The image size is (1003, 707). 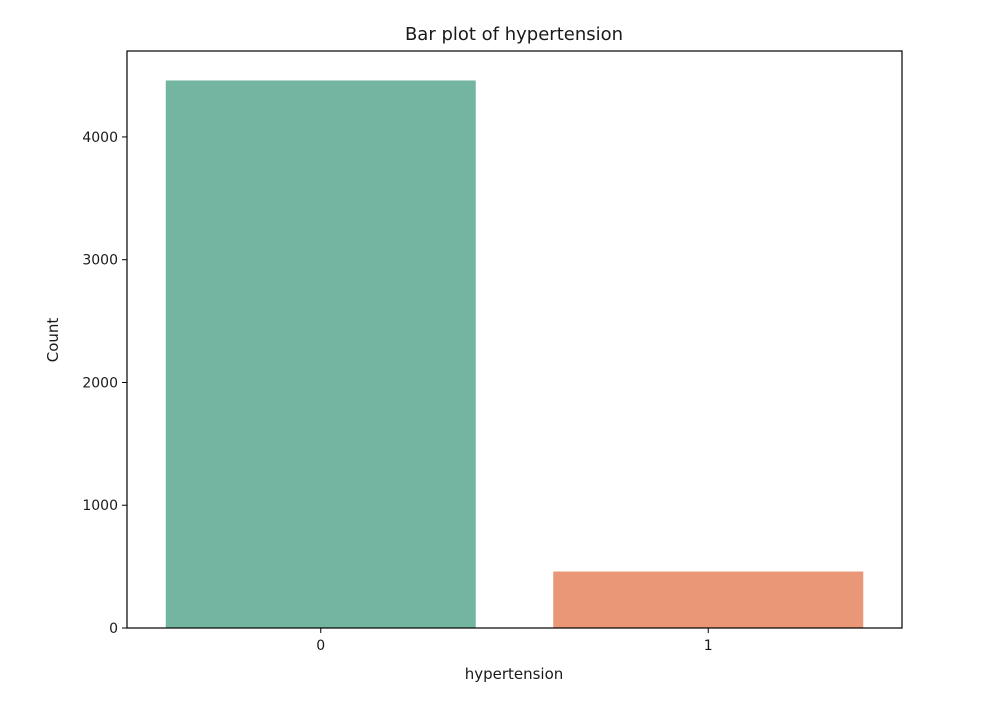 What do you see at coordinates (708, 646) in the screenshot?
I see `x-tick-label: 1` at bounding box center [708, 646].